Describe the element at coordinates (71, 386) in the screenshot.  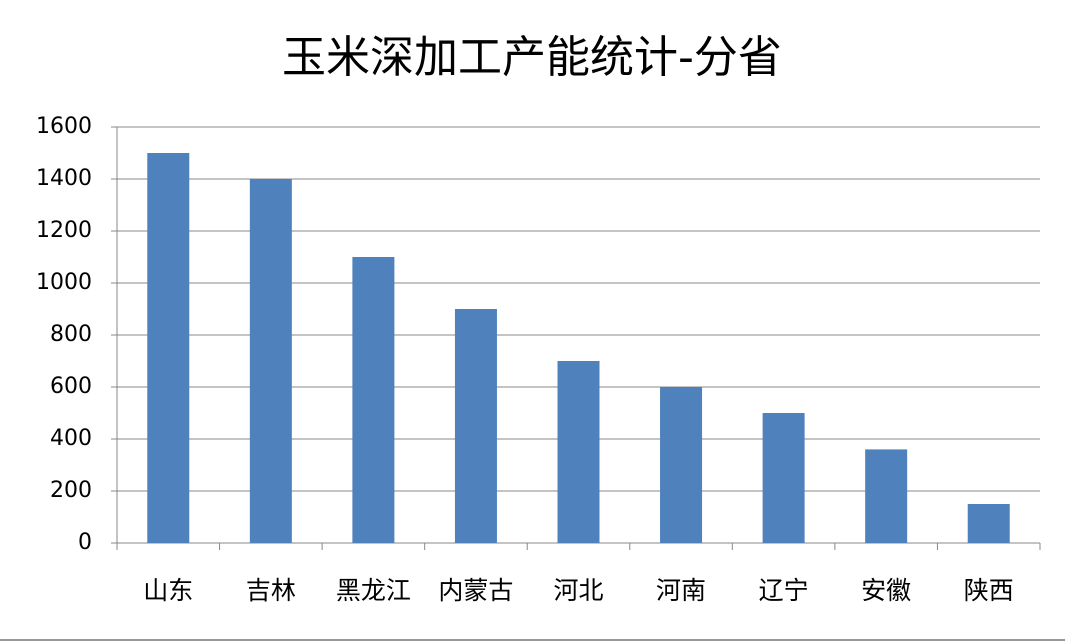
I see `y-tick-label: 600` at that location.